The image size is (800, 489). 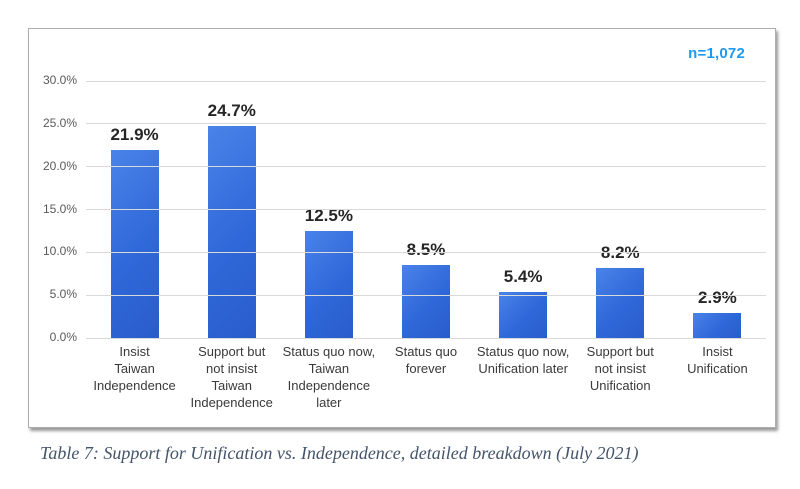 I want to click on bar-column: 21.9%, so click(x=134, y=209).